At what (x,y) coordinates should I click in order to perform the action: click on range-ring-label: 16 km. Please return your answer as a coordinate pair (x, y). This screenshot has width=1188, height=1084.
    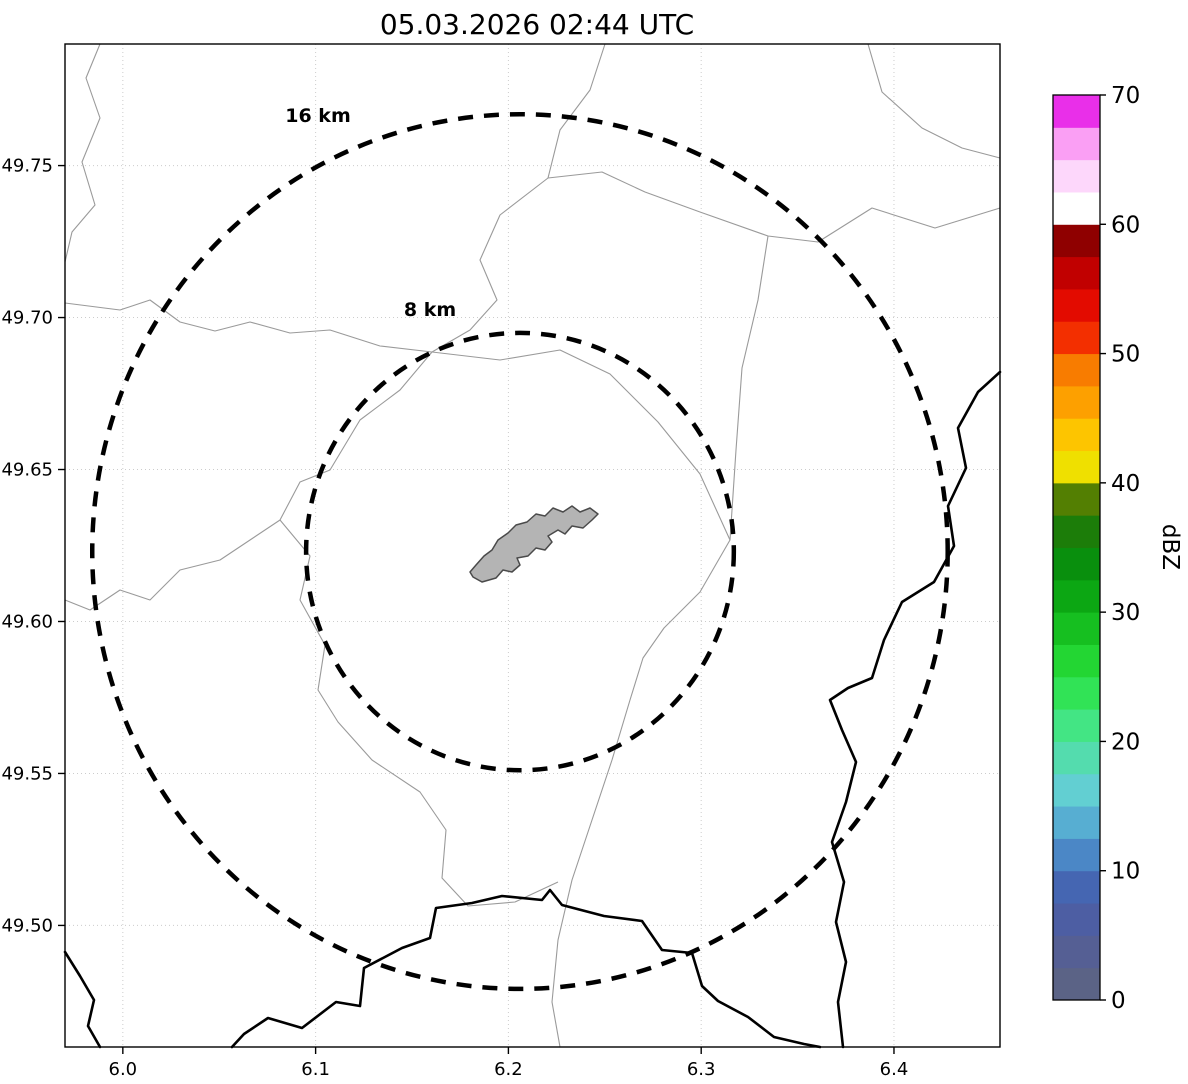
    Looking at the image, I should click on (318, 116).